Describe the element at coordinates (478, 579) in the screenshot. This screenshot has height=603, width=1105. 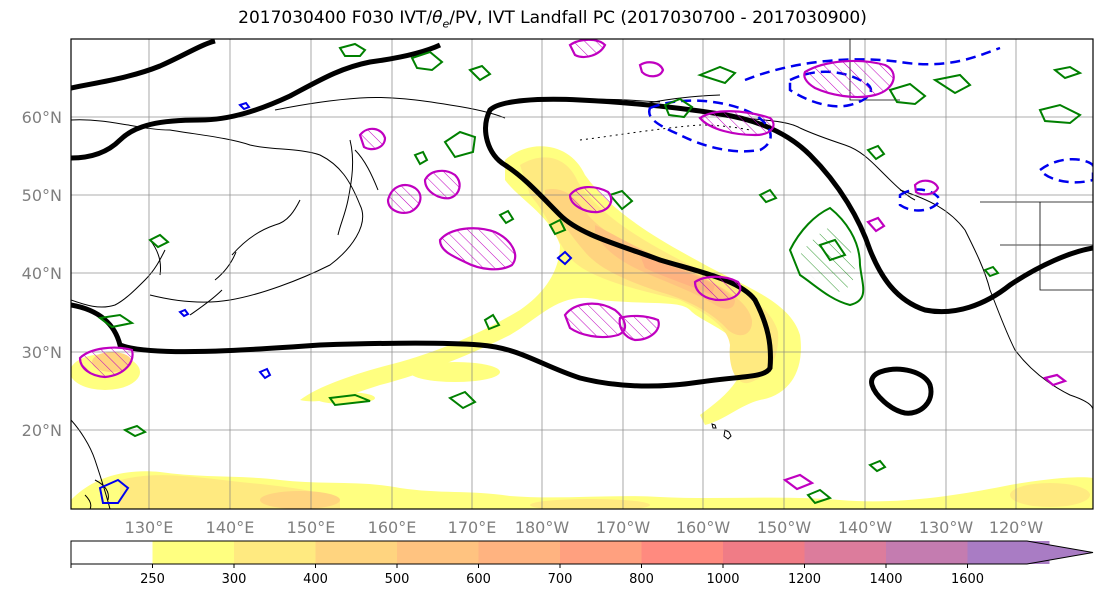
I see `colorbar-label: 600` at that location.